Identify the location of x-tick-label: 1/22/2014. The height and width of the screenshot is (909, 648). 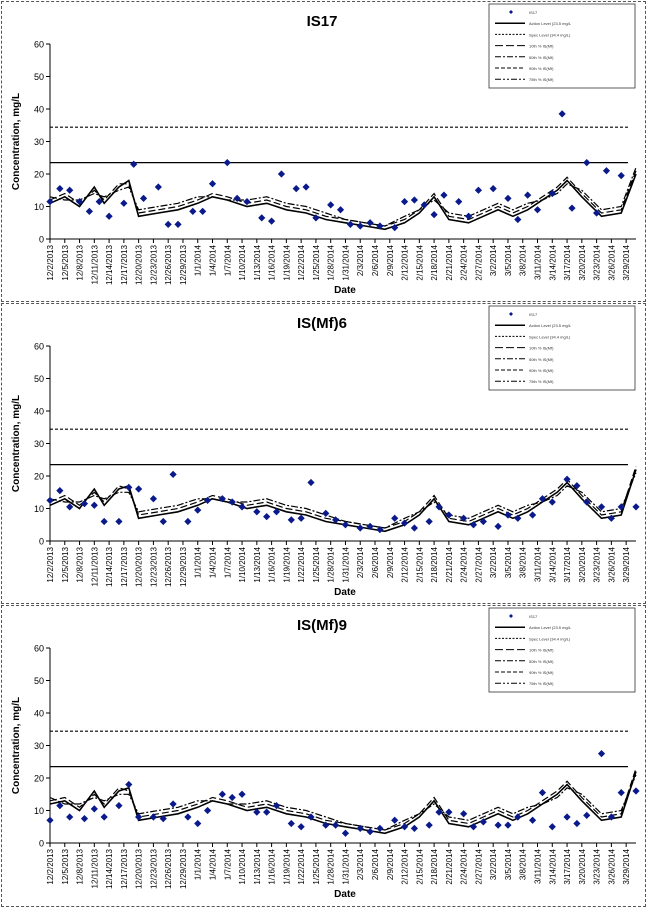
(301, 262).